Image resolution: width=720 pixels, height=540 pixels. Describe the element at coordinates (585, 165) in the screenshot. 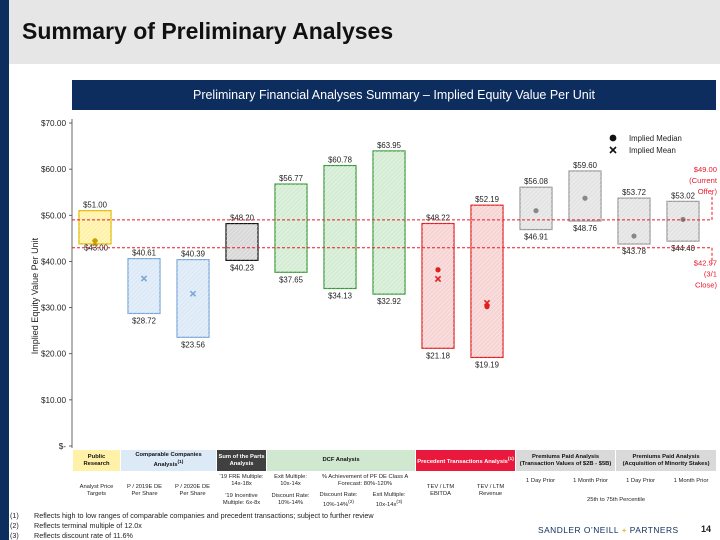

I see `bar-high-label: $59.60` at that location.